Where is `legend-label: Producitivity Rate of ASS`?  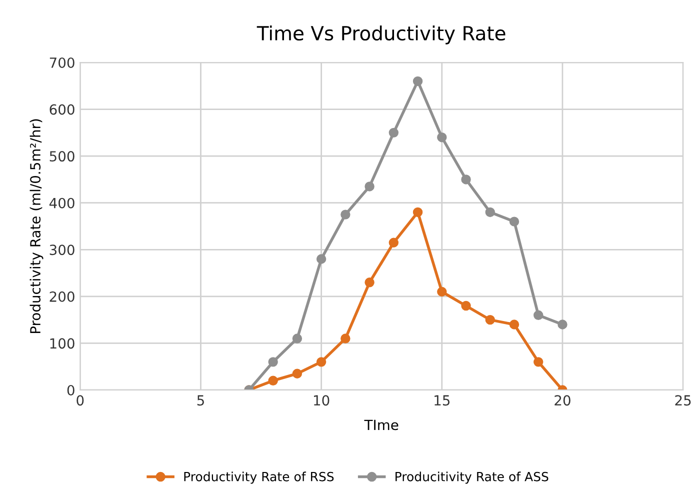
legend-label: Producitivity Rate of ASS is located at coordinates (472, 478).